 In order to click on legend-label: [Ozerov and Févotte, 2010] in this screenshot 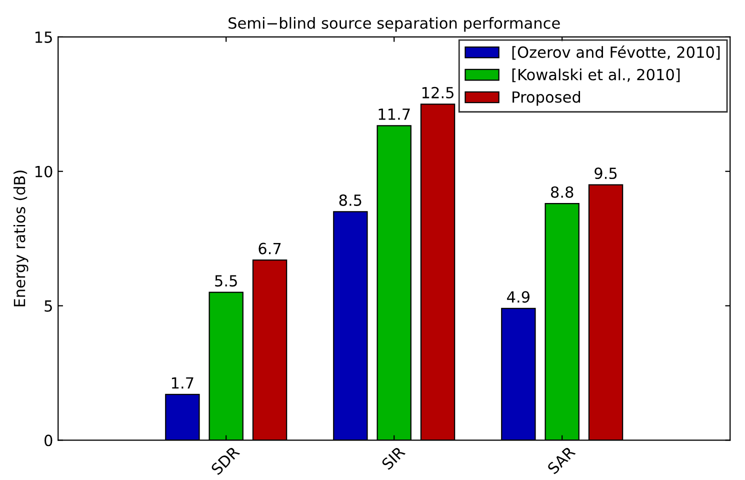, I will do `click(616, 53)`.